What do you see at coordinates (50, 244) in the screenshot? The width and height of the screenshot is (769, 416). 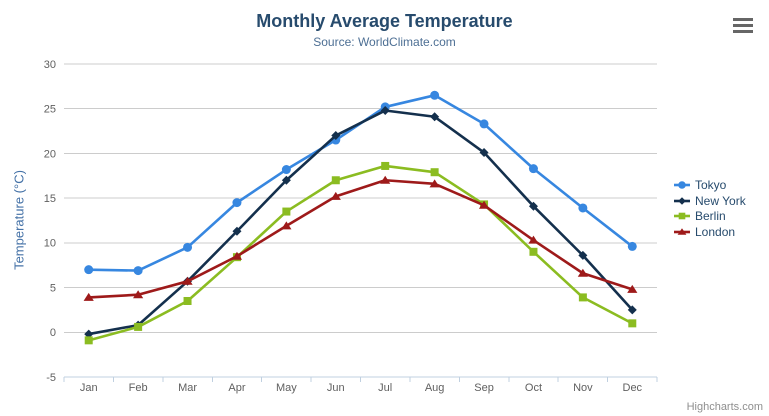 I see `y-axis-tick-label: 10` at bounding box center [50, 244].